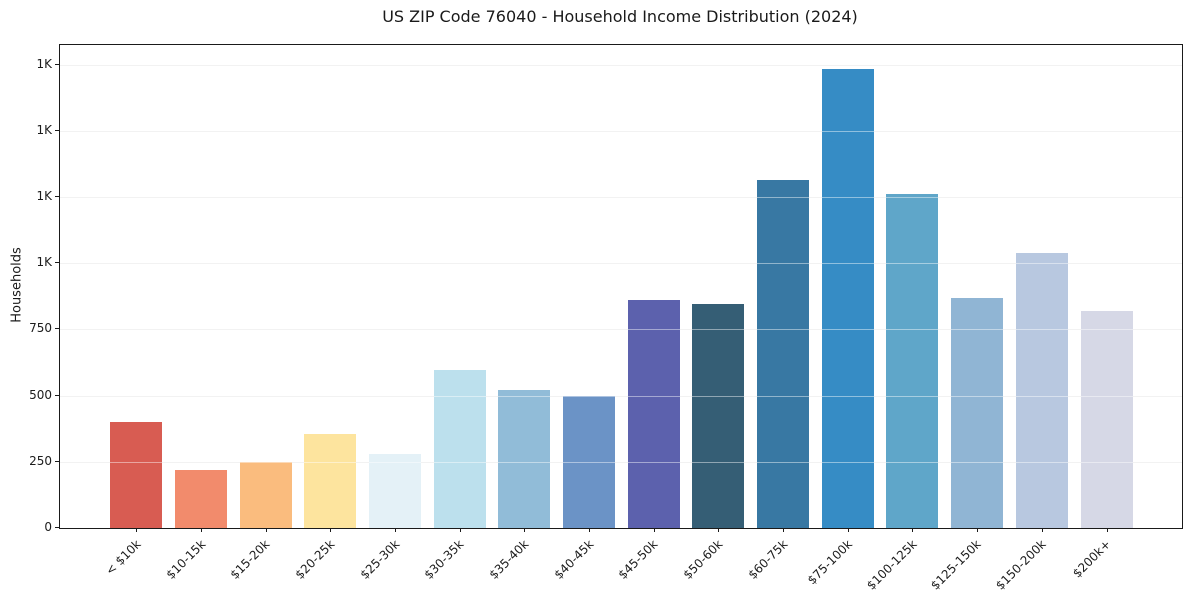 This screenshot has height=590, width=1189. I want to click on x-tick-label: $200k+, so click(1091, 559).